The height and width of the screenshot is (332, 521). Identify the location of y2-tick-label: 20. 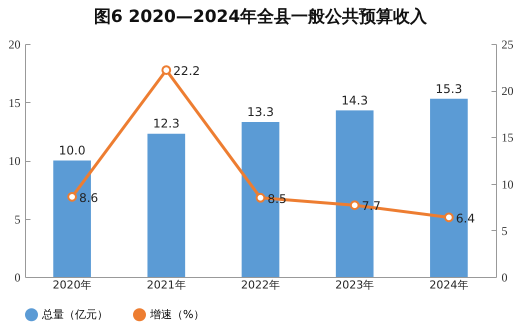
(508, 91).